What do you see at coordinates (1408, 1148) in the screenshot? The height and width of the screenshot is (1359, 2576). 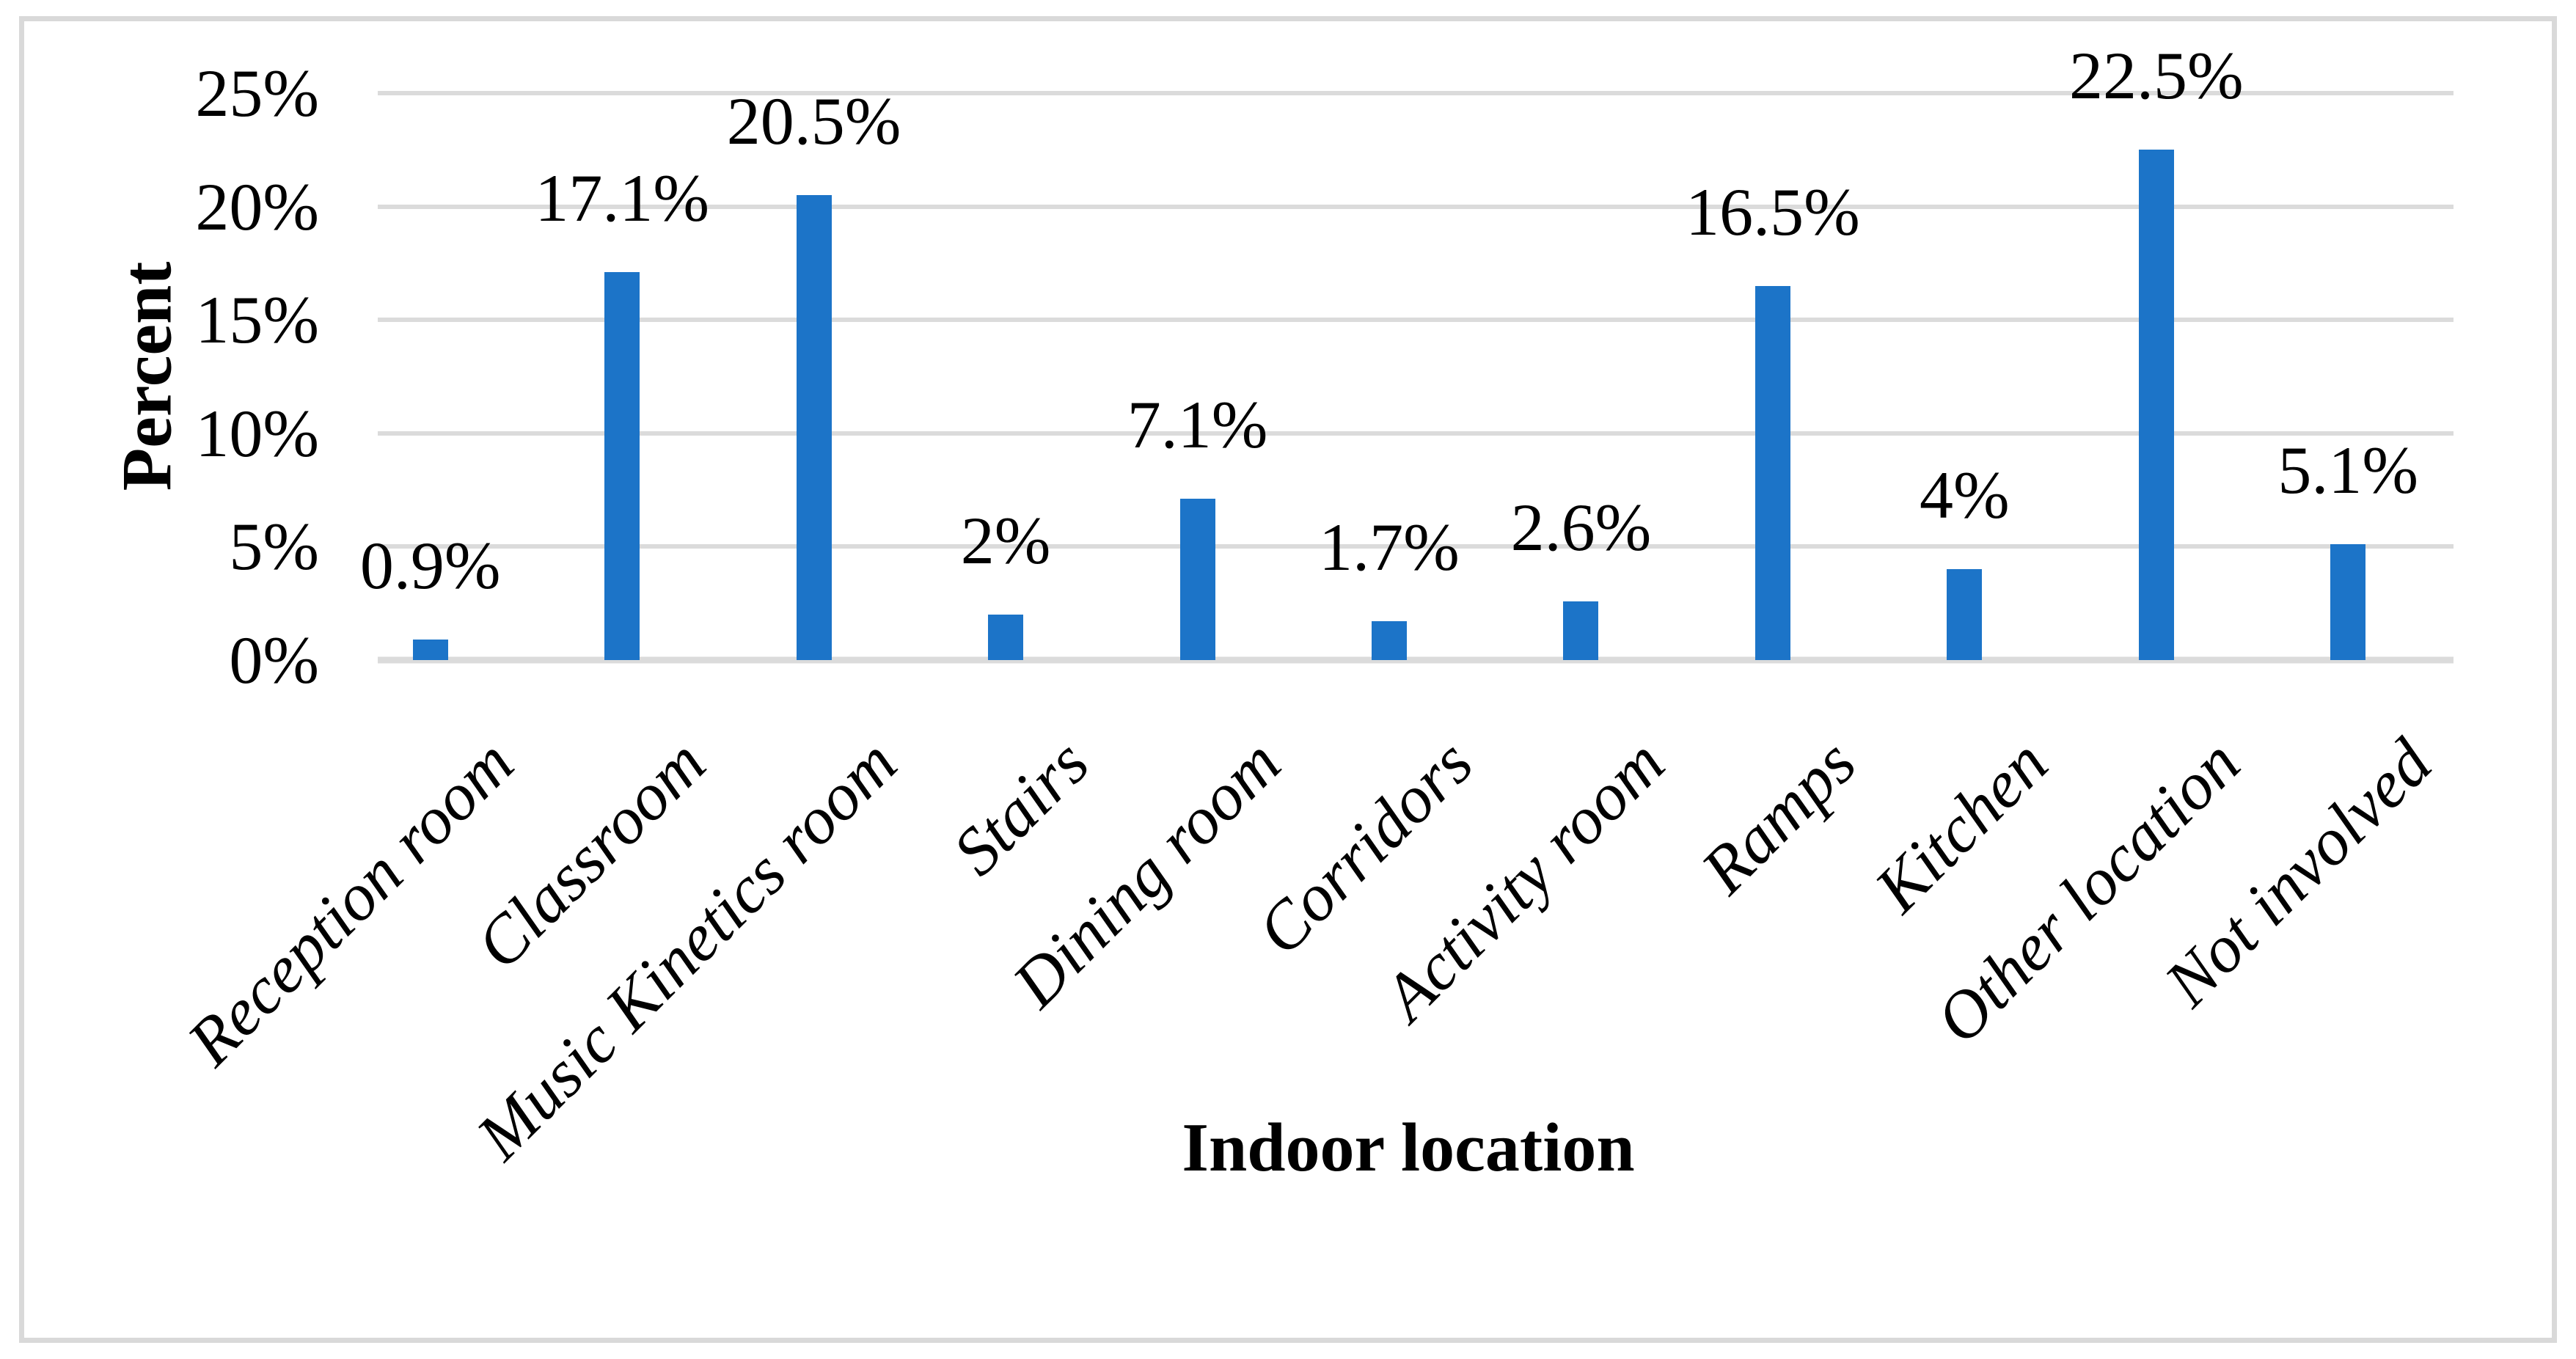 I see `x-axis-title: Indoor location` at bounding box center [1408, 1148].